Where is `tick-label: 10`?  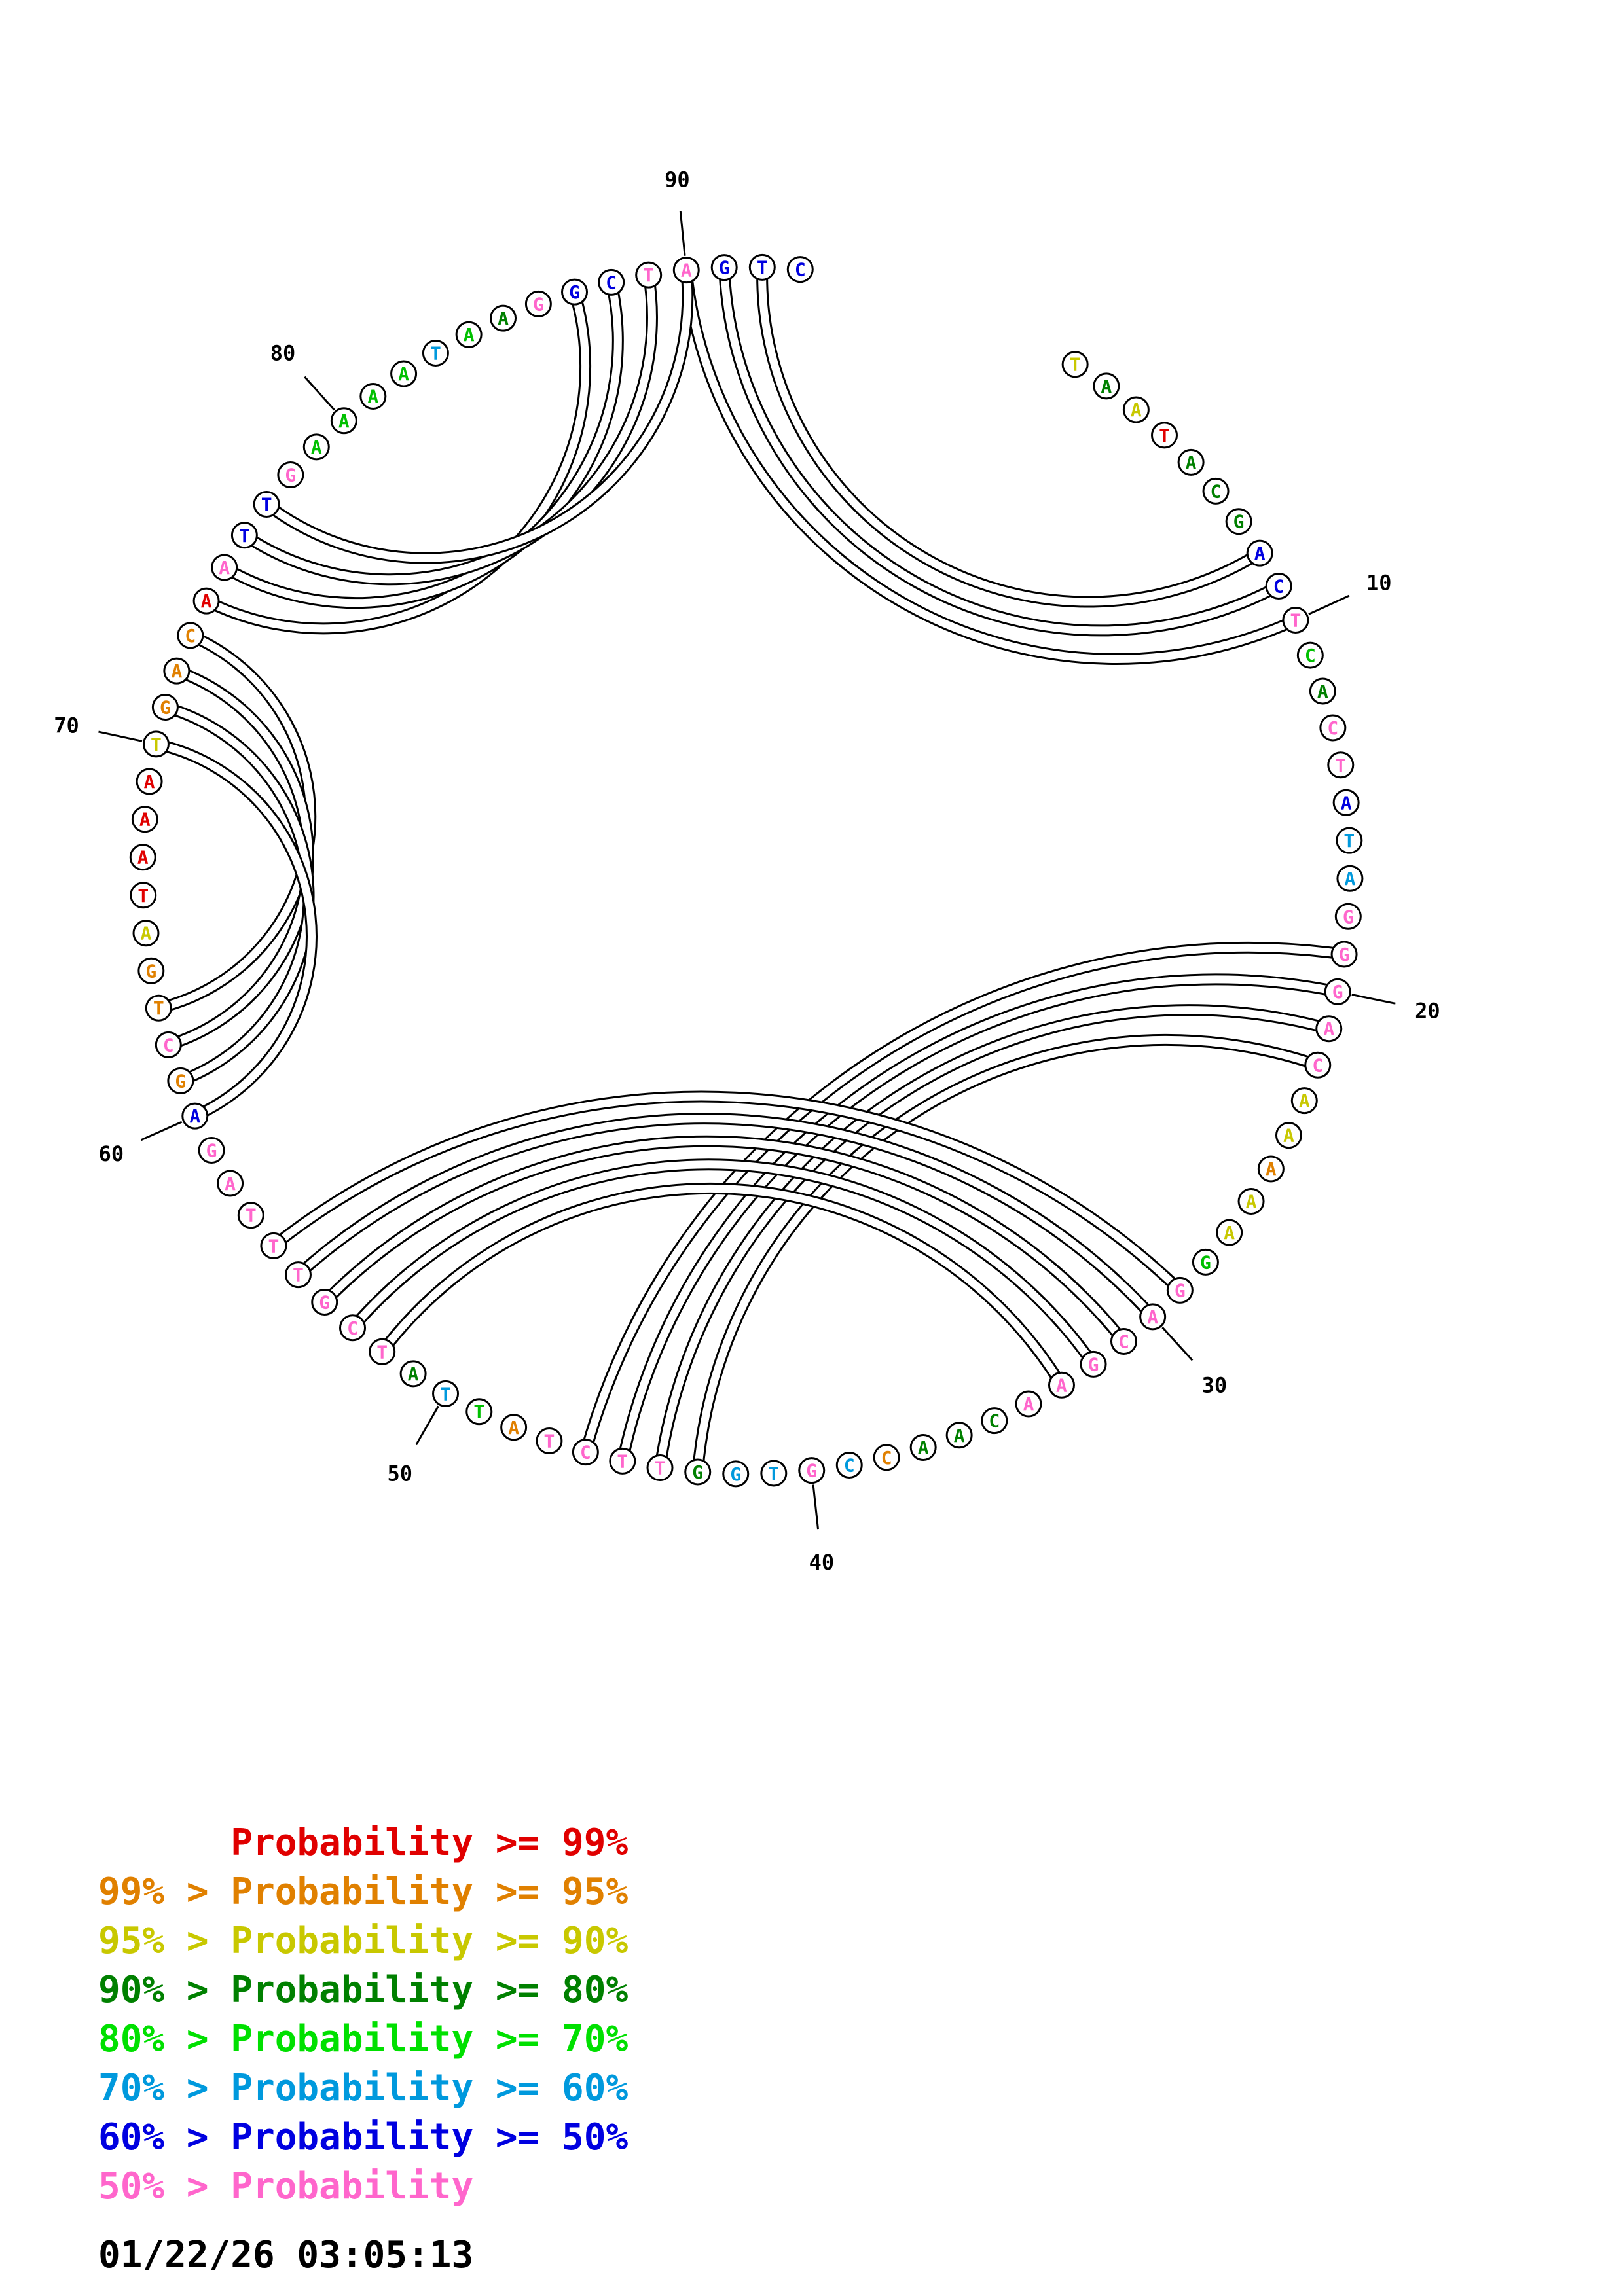
tick-label: 10 is located at coordinates (1379, 582).